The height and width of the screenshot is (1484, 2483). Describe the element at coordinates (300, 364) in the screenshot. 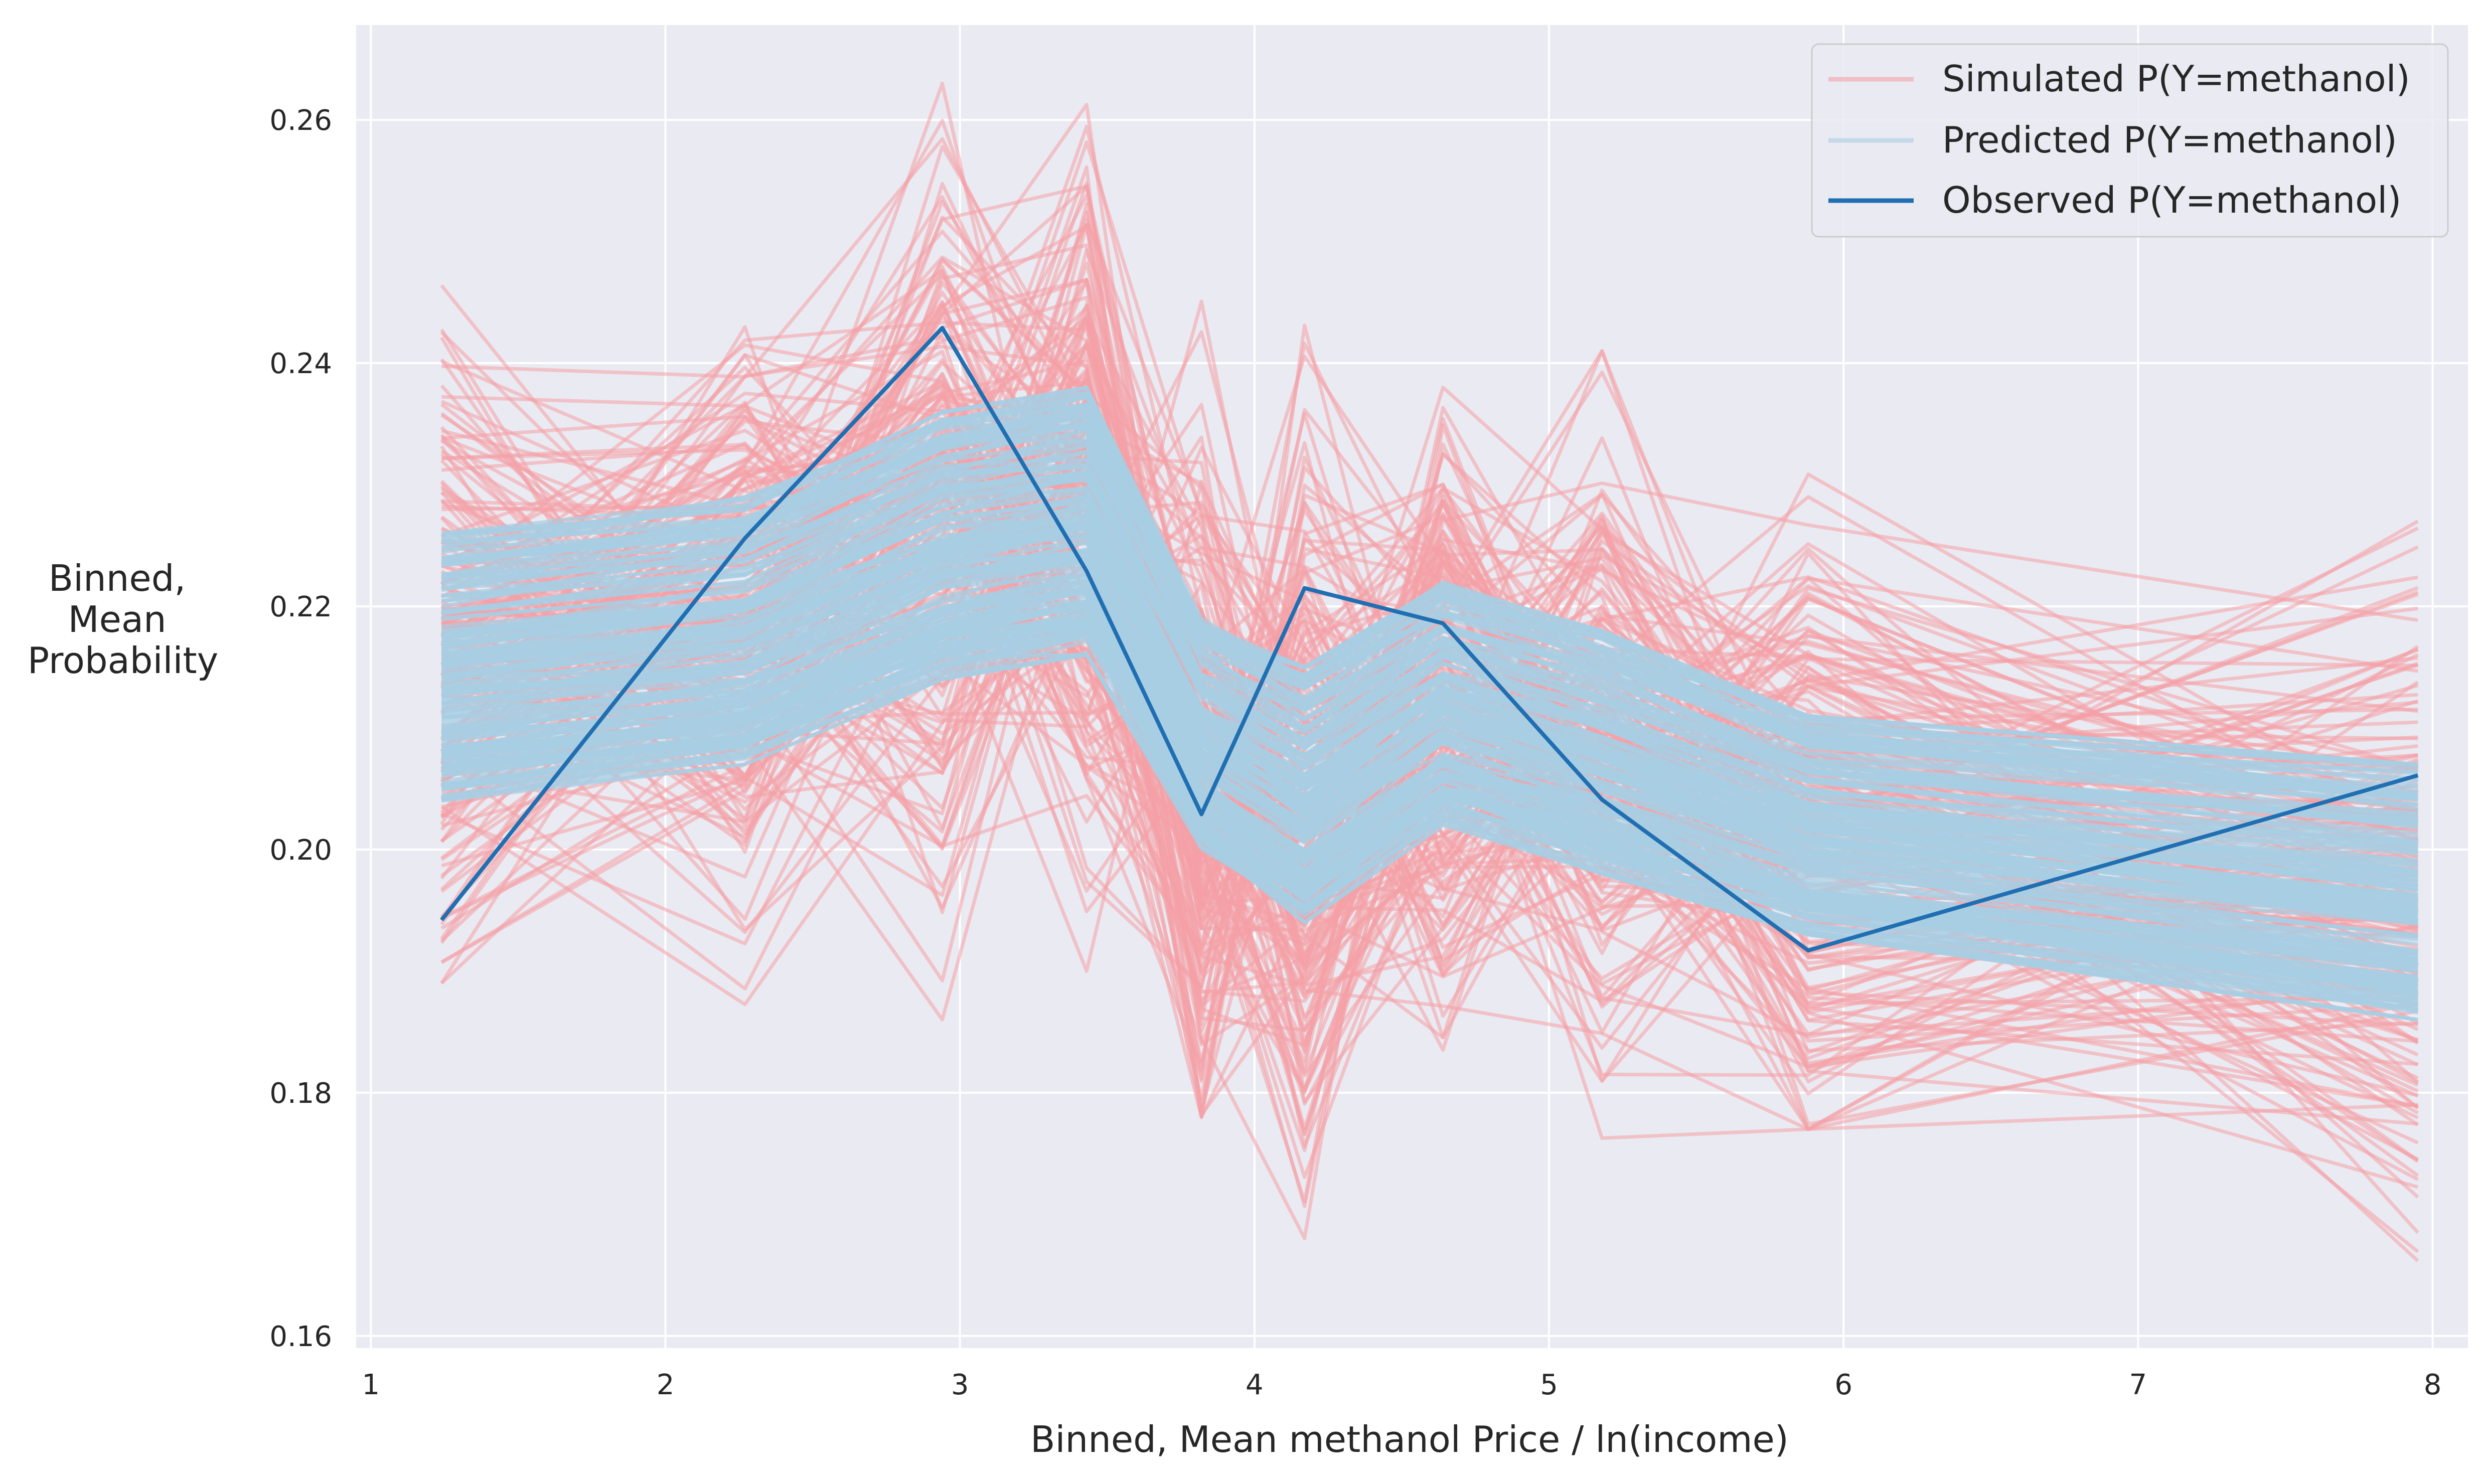

I see `y-tick-label: 0.24` at that location.